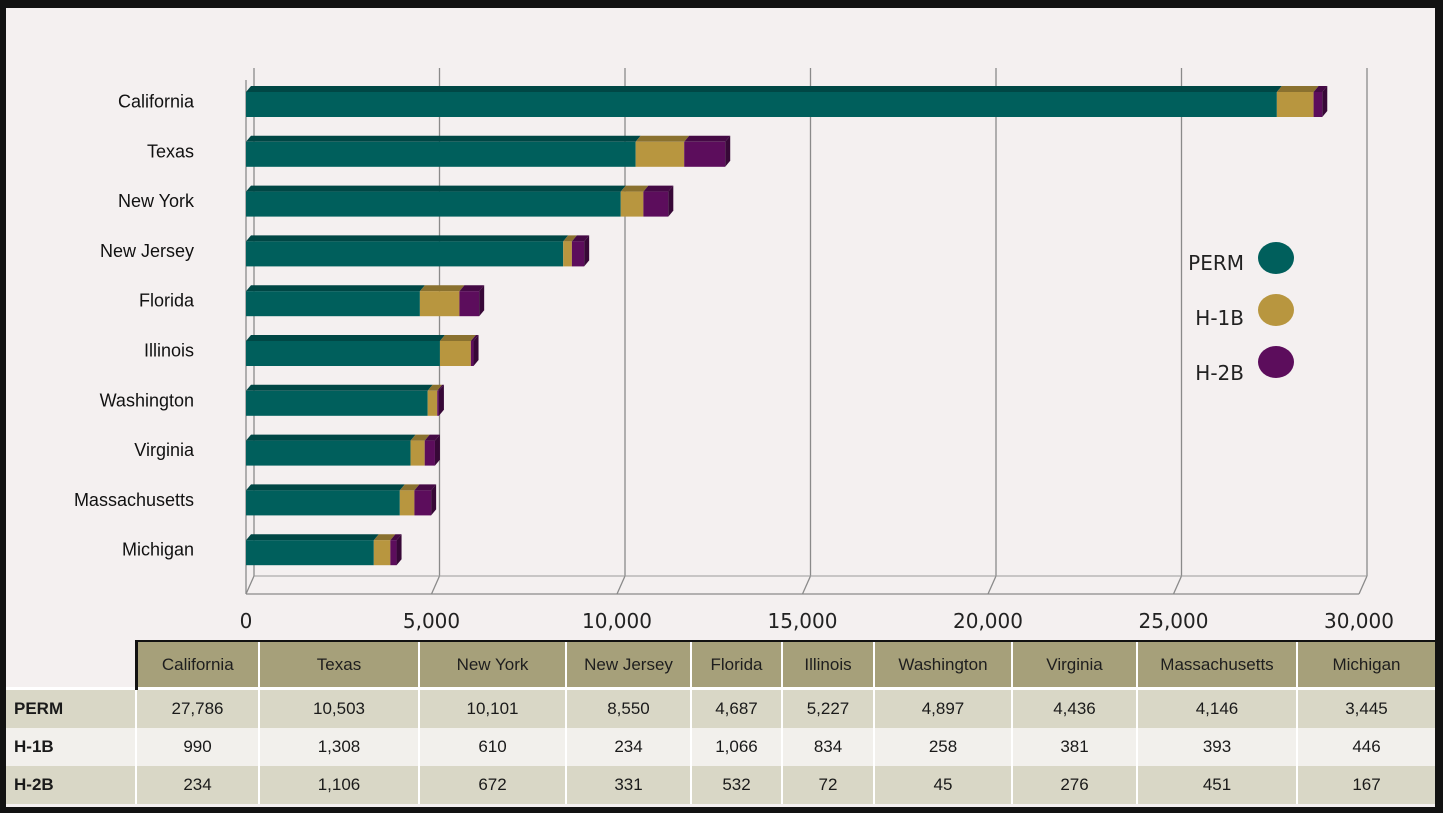 Image resolution: width=1443 pixels, height=813 pixels. What do you see at coordinates (492, 747) in the screenshot?
I see `table-cell: 610` at bounding box center [492, 747].